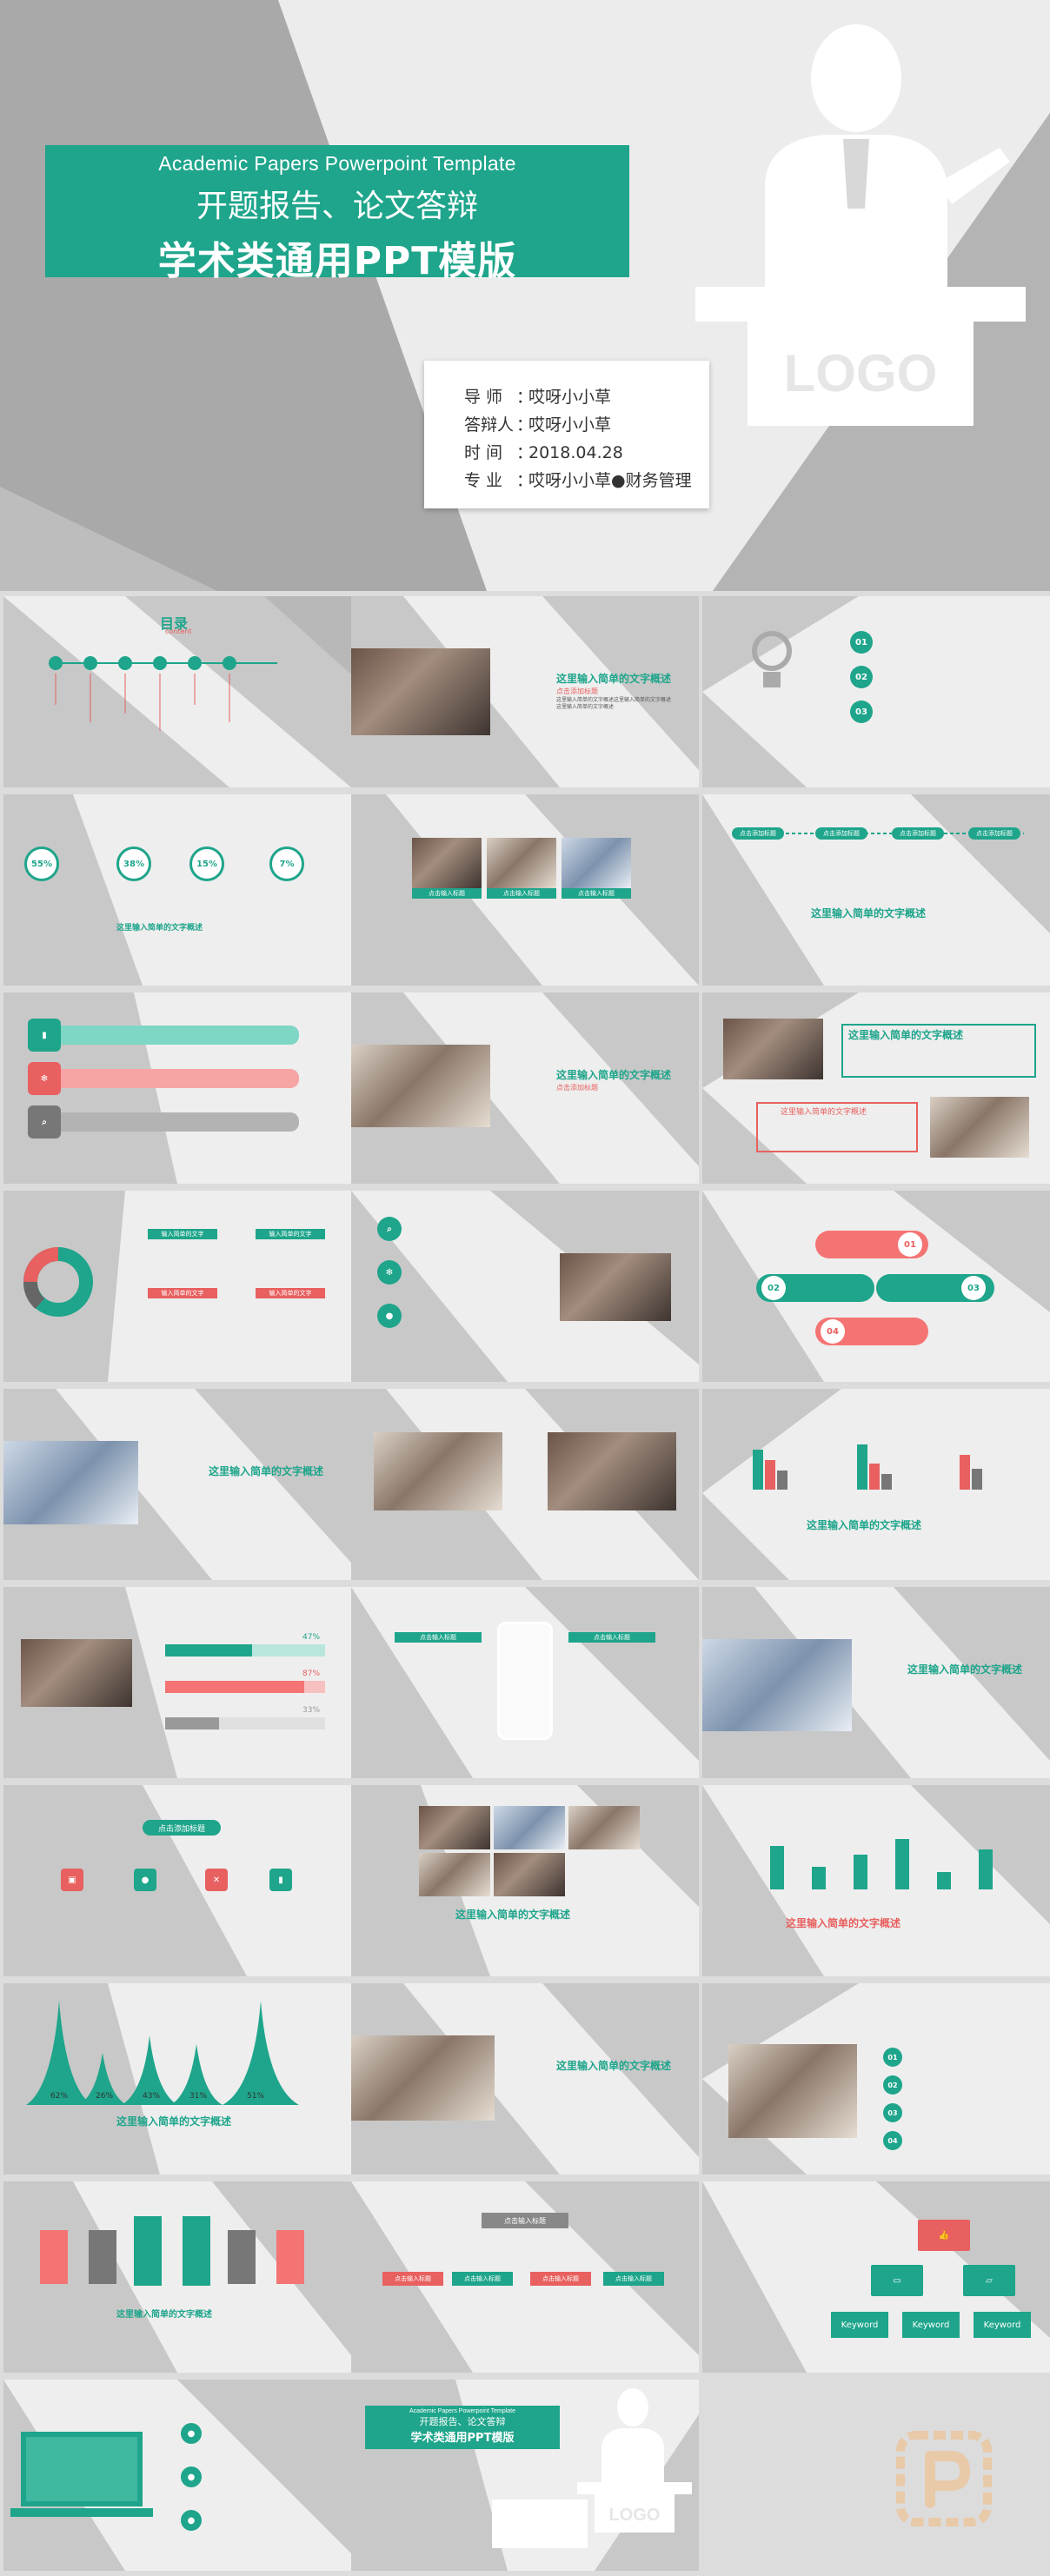 The height and width of the screenshot is (2576, 1050). I want to click on toc-sub: content, so click(178, 631).